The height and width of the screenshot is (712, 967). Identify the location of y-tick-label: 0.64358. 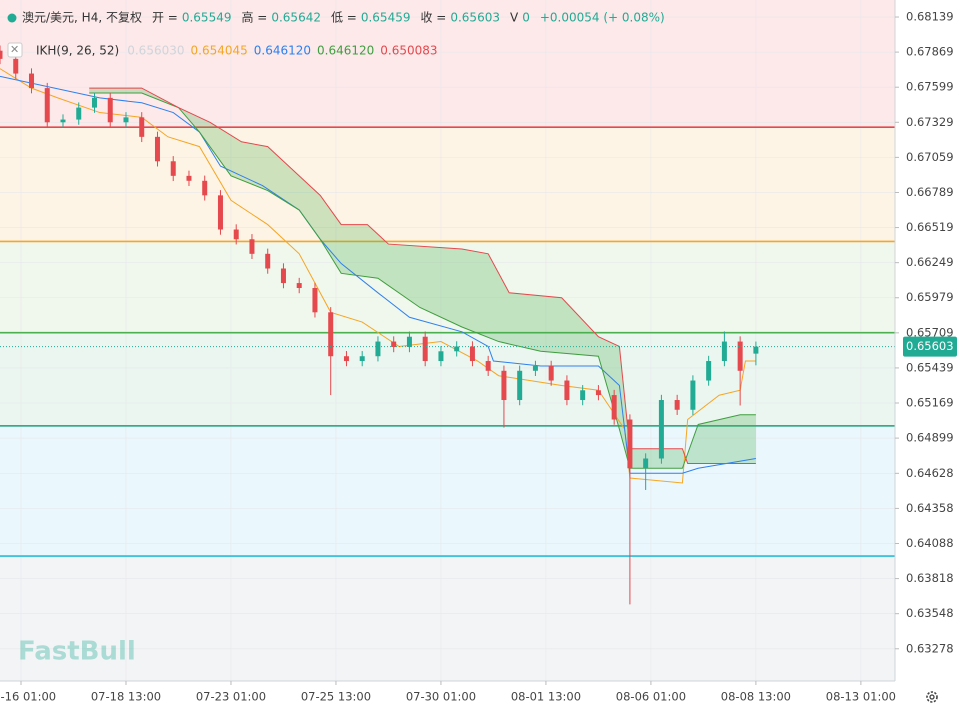
(930, 508).